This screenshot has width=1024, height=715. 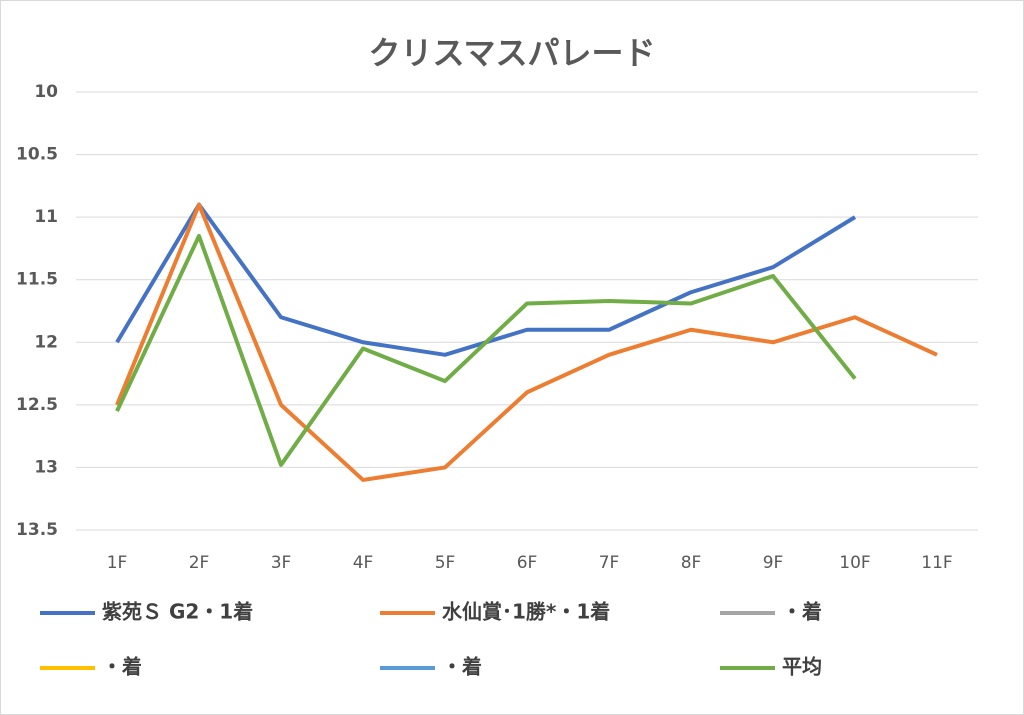 I want to click on y-tick-label: 12.5, so click(x=37, y=405).